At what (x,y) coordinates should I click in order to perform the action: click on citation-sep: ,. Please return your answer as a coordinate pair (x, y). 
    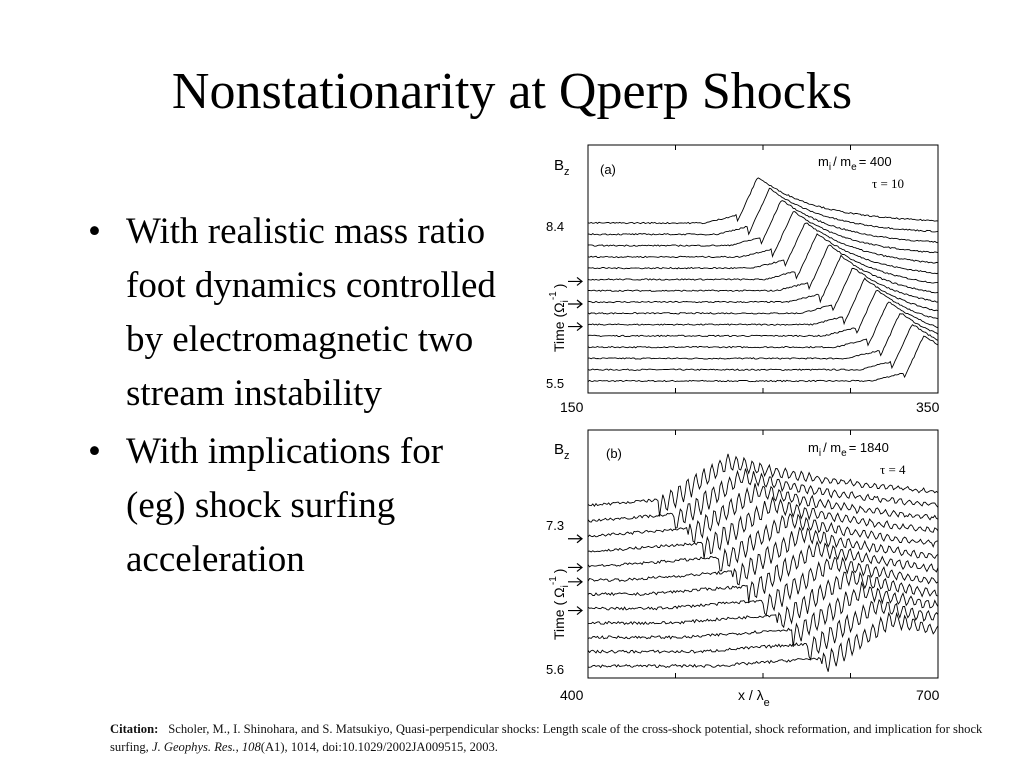
    Looking at the image, I should click on (238, 747).